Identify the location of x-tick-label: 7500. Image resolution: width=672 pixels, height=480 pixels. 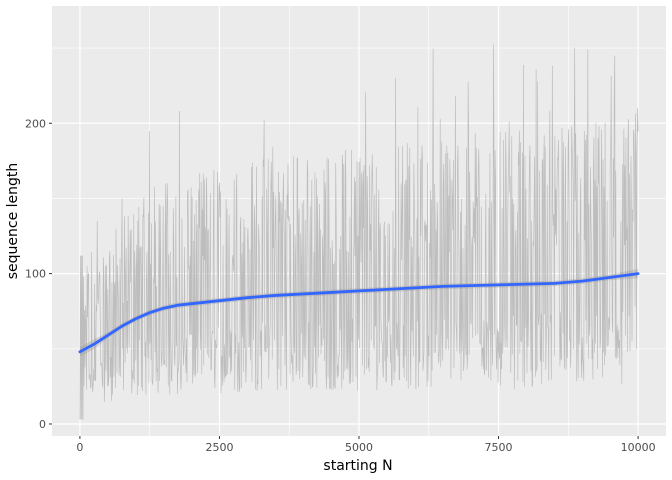
(499, 447).